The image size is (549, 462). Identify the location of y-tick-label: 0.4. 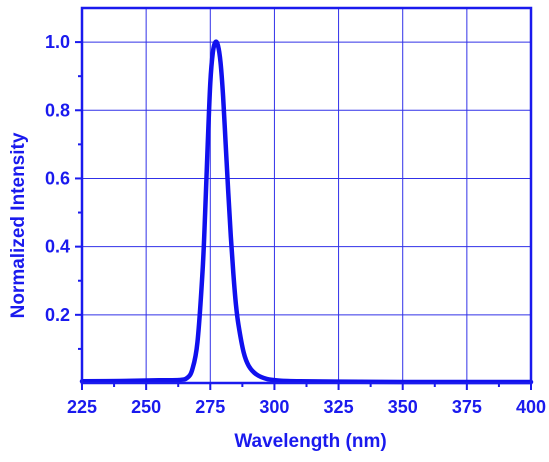
(57, 247).